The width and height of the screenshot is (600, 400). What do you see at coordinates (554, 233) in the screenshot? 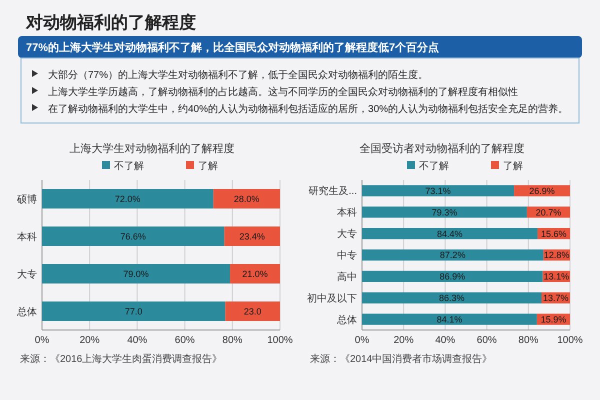
I see `data-label: 15.6%` at bounding box center [554, 233].